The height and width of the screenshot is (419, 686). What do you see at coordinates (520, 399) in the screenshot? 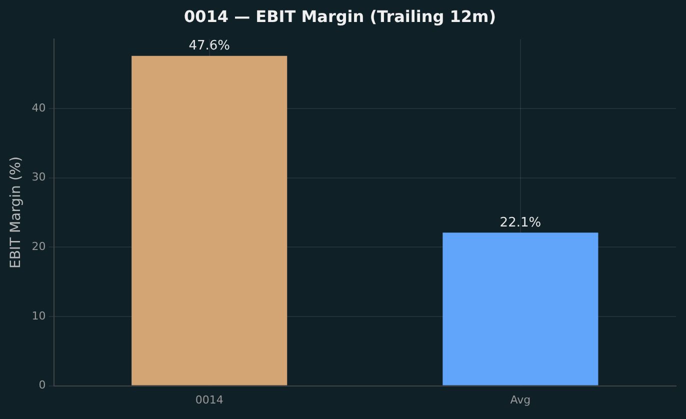
I see `x-tick-label: Avg` at bounding box center [520, 399].